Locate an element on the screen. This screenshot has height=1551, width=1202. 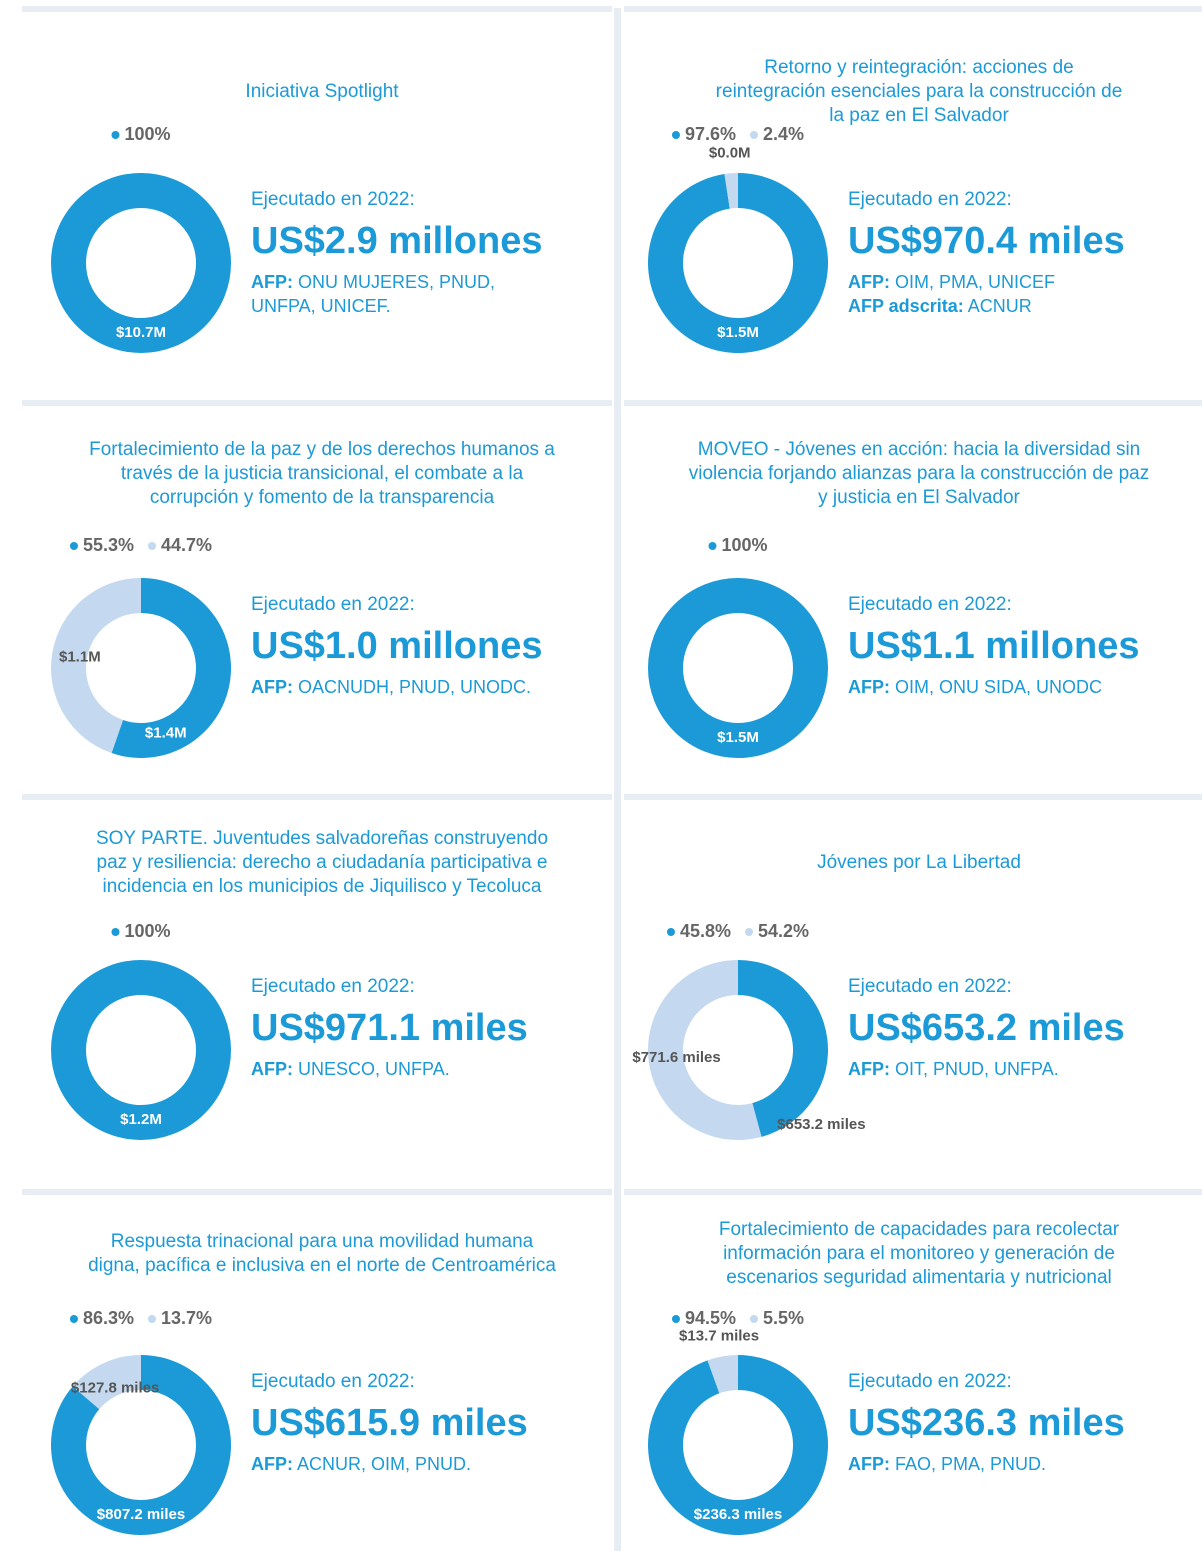
agencies: AFP: OIT, PNUD, UNFPA. is located at coordinates (953, 1069).